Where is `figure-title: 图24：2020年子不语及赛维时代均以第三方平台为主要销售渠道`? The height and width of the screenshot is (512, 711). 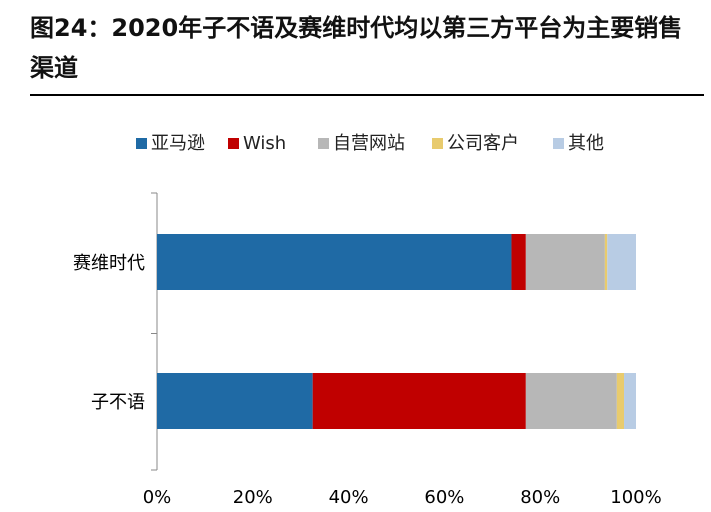
figure-title: 图24：2020年子不语及赛维时代均以第三方平台为主要销售渠道 is located at coordinates (356, 48).